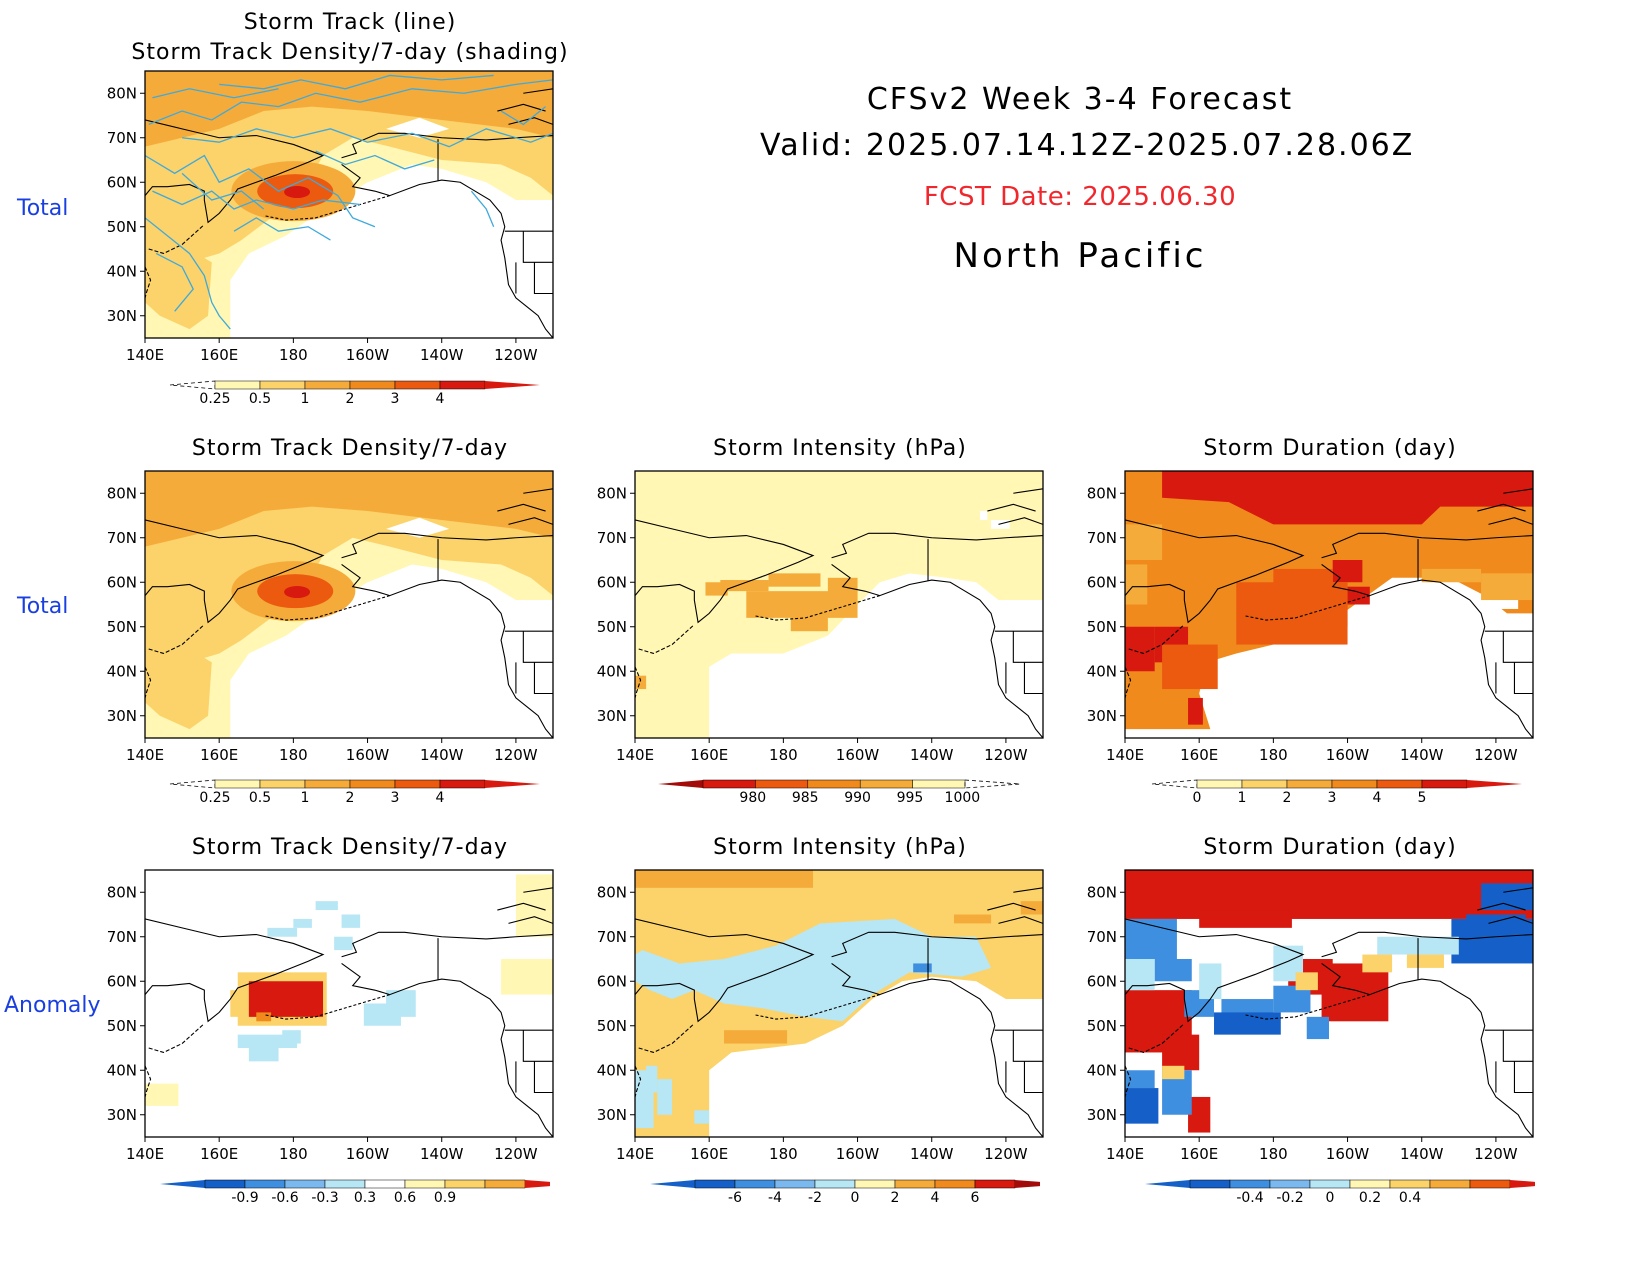 The width and height of the screenshot is (1650, 1275). Describe the element at coordinates (52, 1005) in the screenshot. I see `row-label-bottom: Anomaly` at that location.